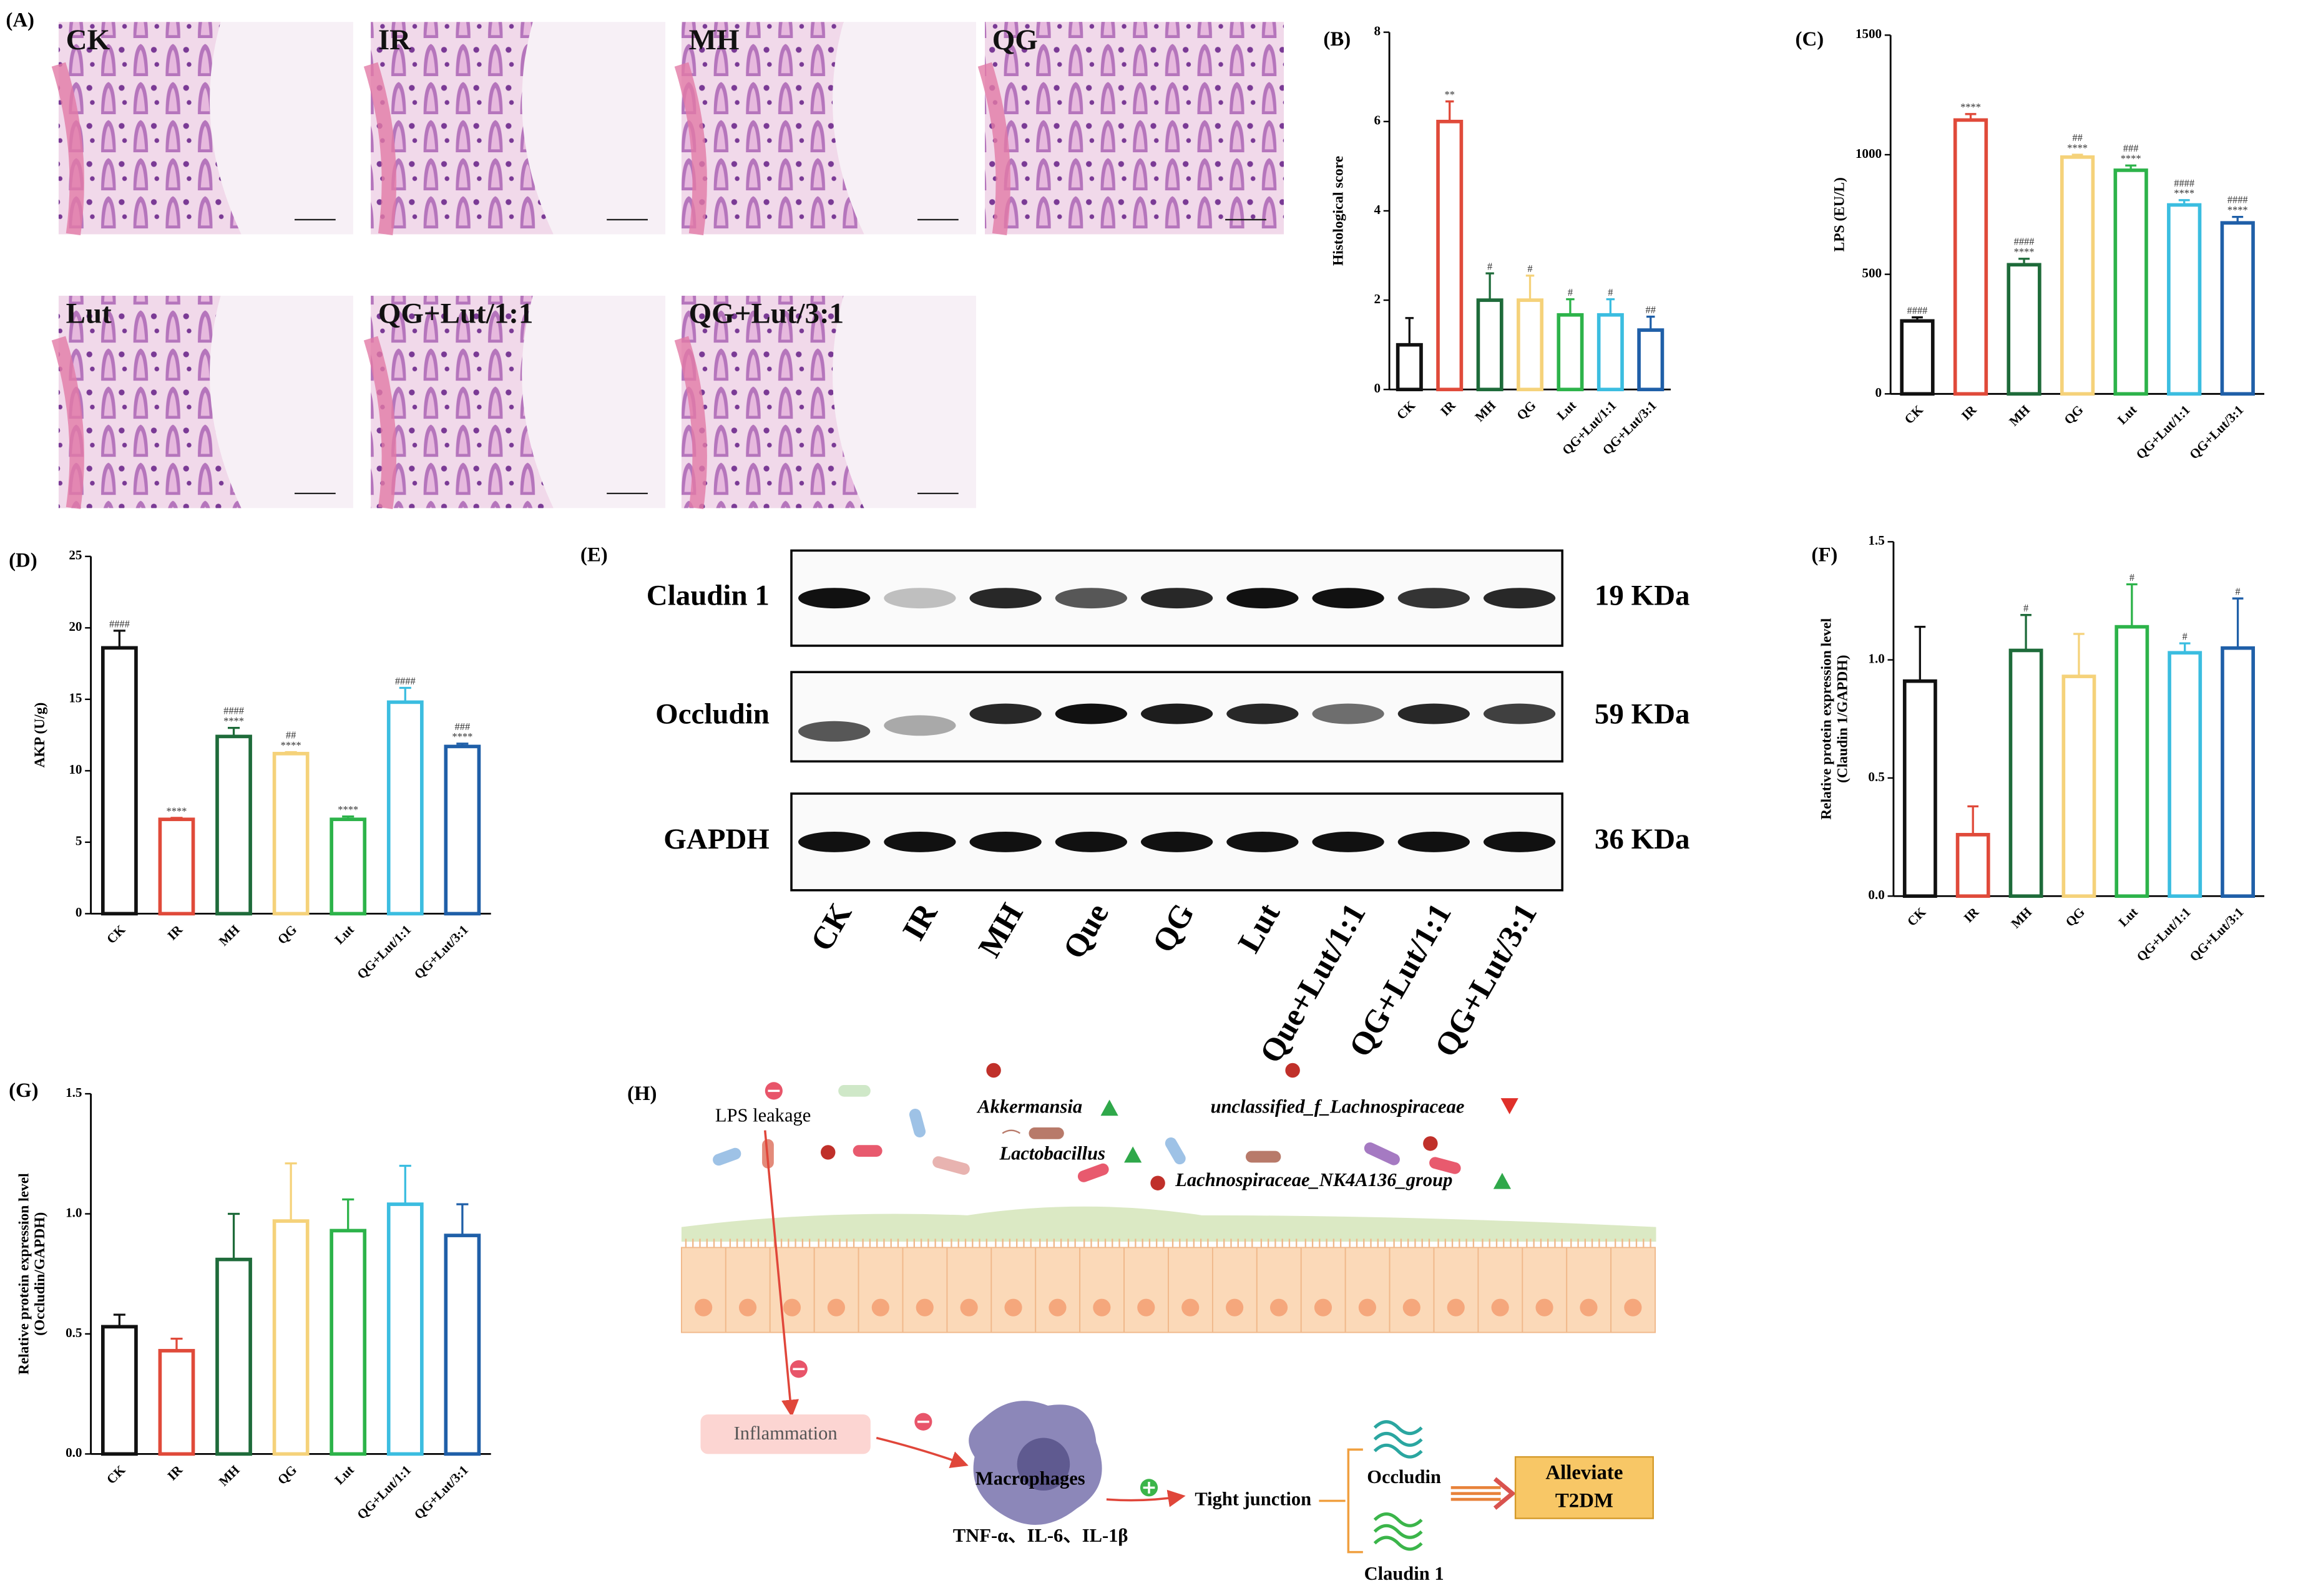 This screenshot has width=2298, height=1596. I want to click on trend-triangle, so click(1502, 1180).